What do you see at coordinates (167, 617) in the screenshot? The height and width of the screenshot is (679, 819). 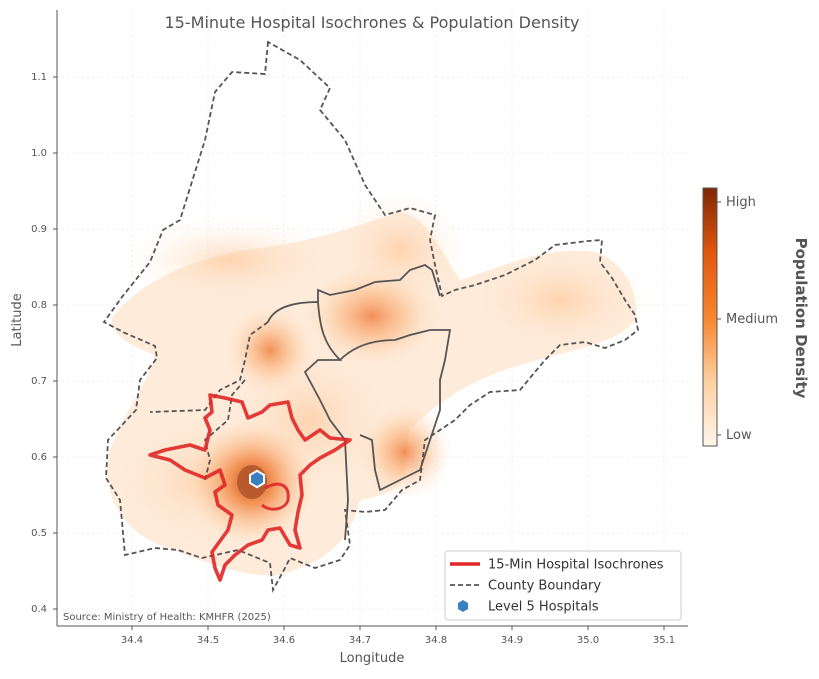 I see `source-note: Source: Ministry of Health: KMHFR (2025)` at bounding box center [167, 617].